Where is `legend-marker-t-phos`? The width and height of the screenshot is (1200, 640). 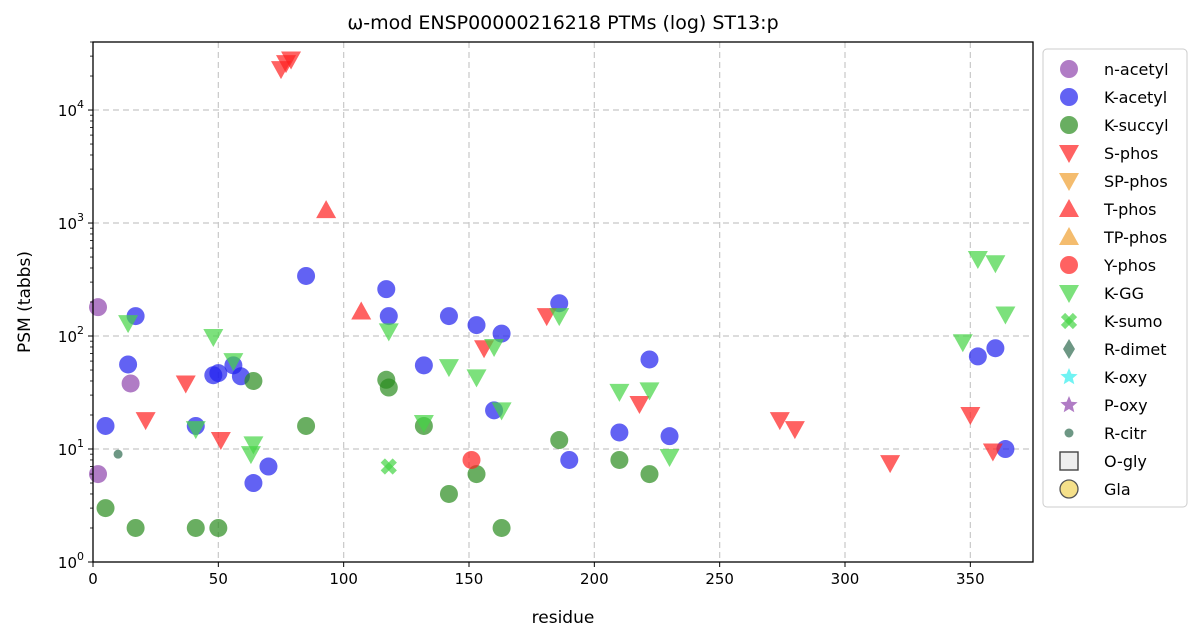
legend-marker-t-phos is located at coordinates (1069, 208).